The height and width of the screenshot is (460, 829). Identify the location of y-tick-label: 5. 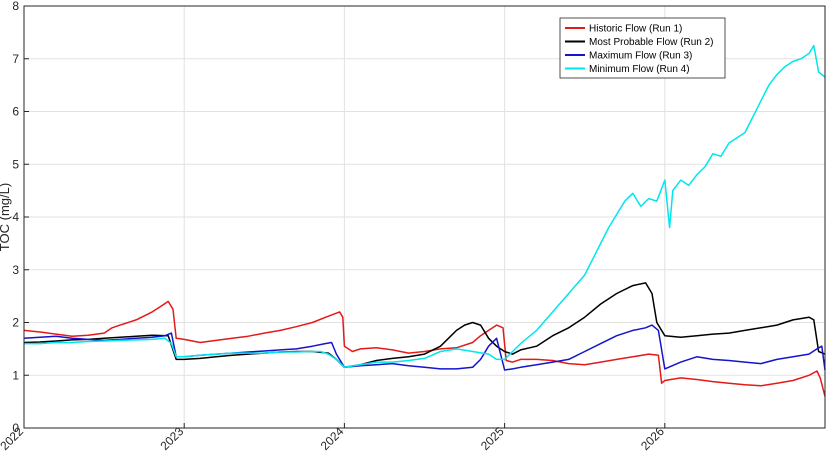
(15, 164).